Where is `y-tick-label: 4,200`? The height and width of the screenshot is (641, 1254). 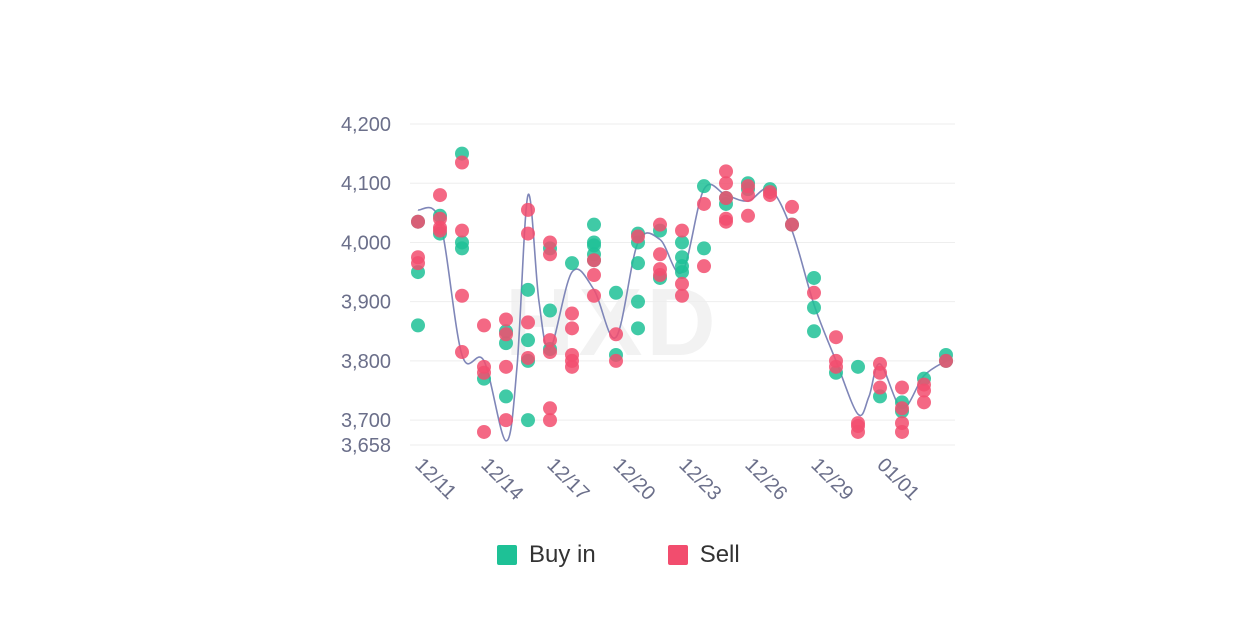
y-tick-label: 4,200 is located at coordinates (366, 125).